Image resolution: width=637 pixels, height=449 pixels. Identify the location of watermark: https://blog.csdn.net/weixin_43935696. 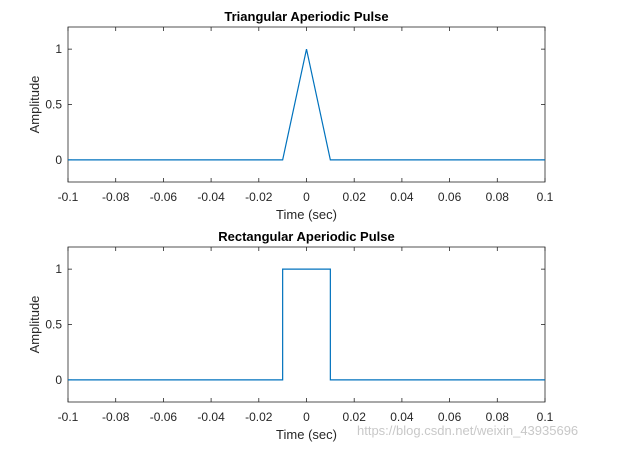
(468, 430).